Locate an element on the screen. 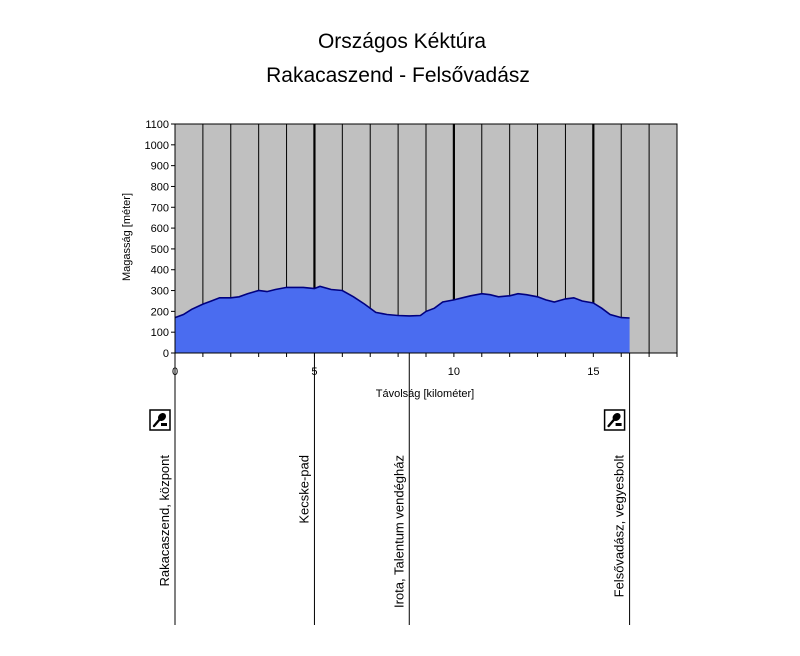 This screenshot has height=656, width=800. x-tick-label: 15 is located at coordinates (593, 372).